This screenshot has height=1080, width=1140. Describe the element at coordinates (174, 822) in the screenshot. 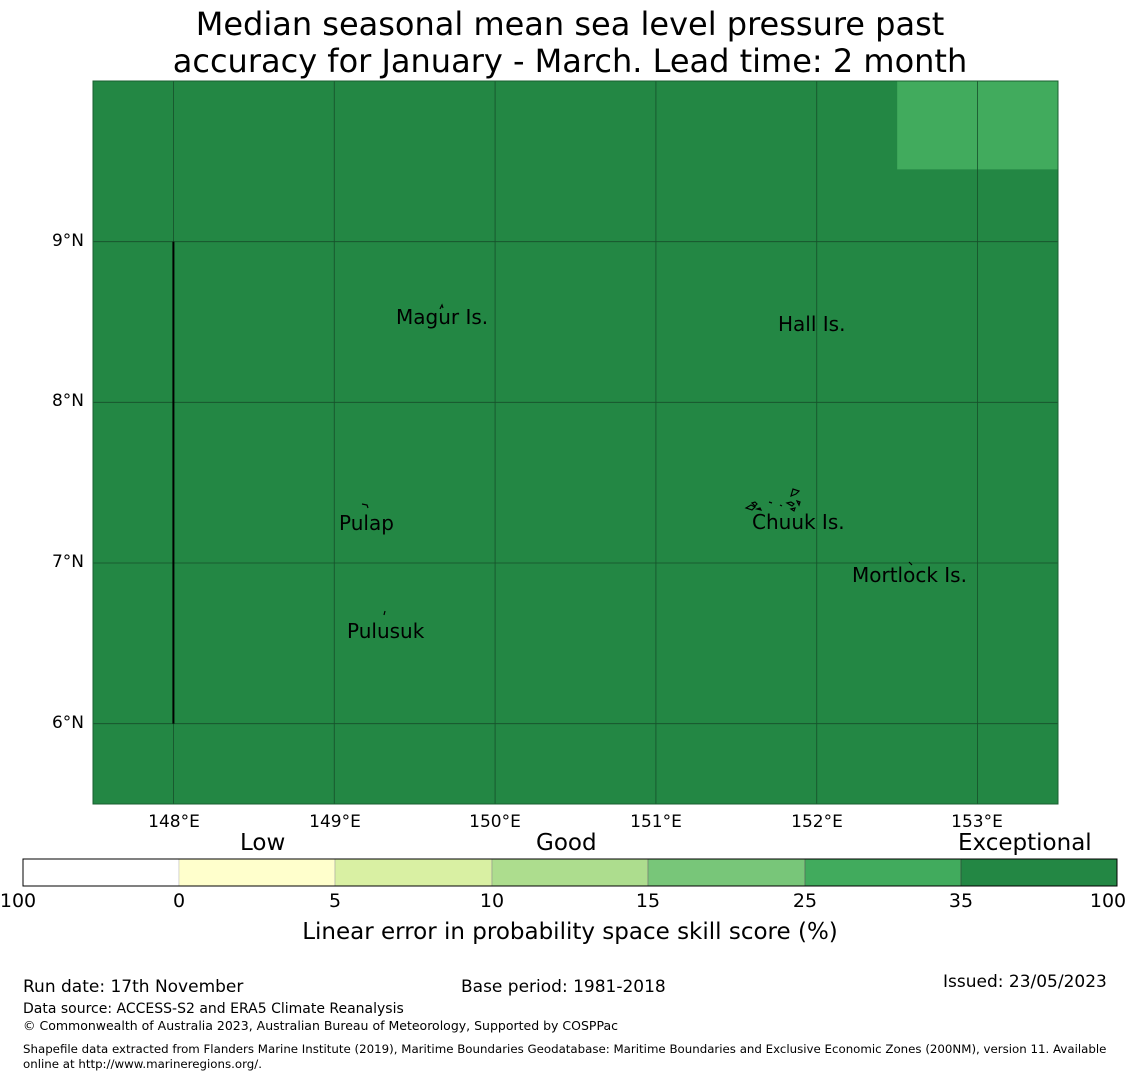

I see `lon-tick-148e: 148°E` at that location.